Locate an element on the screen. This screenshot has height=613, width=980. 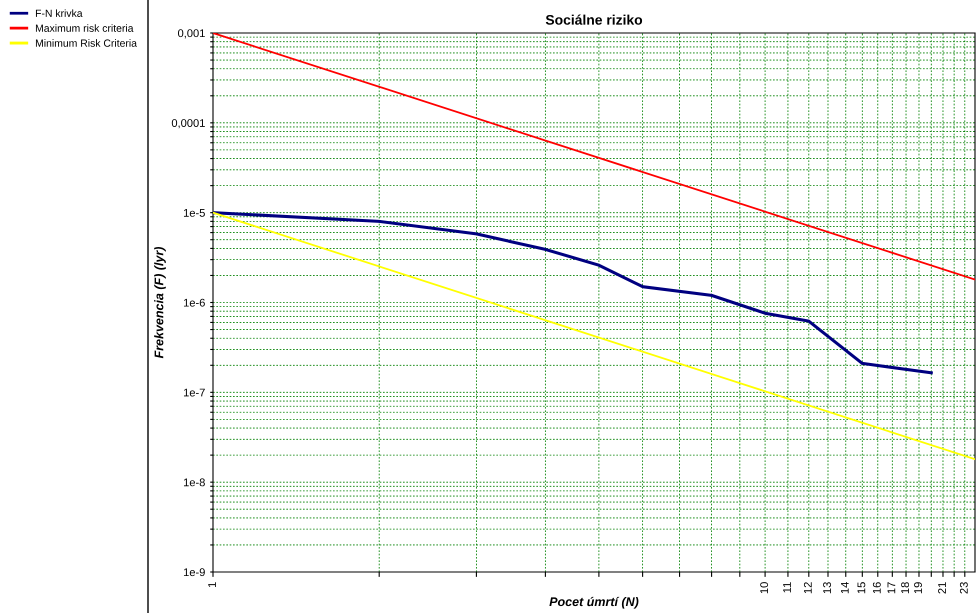
x-tick-label: 1 is located at coordinates (212, 585).